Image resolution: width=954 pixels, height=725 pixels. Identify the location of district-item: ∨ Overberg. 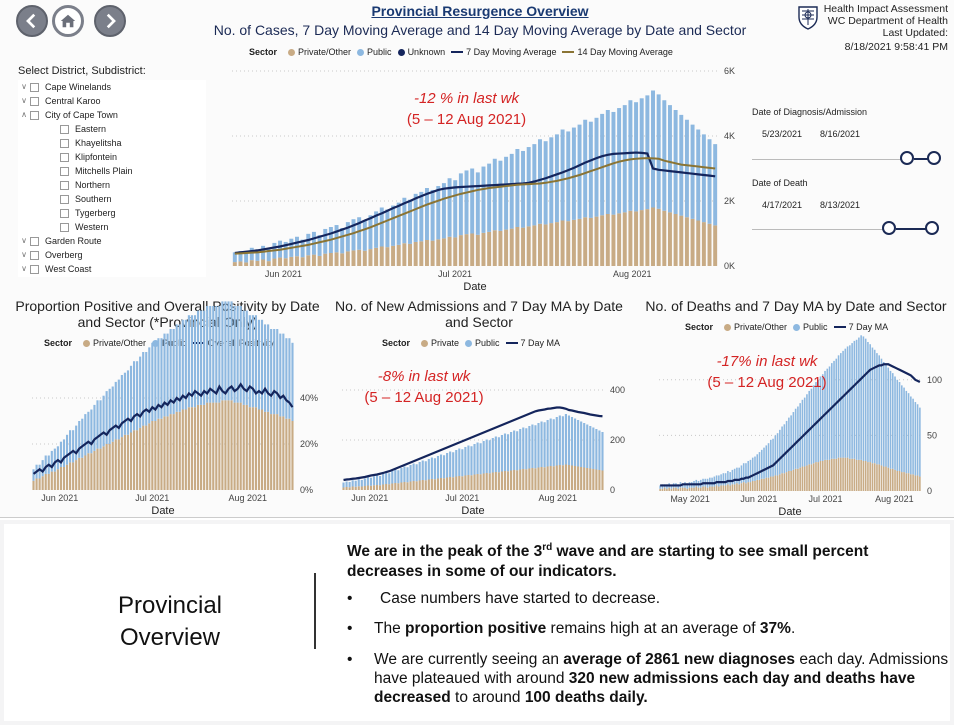
(112, 255).